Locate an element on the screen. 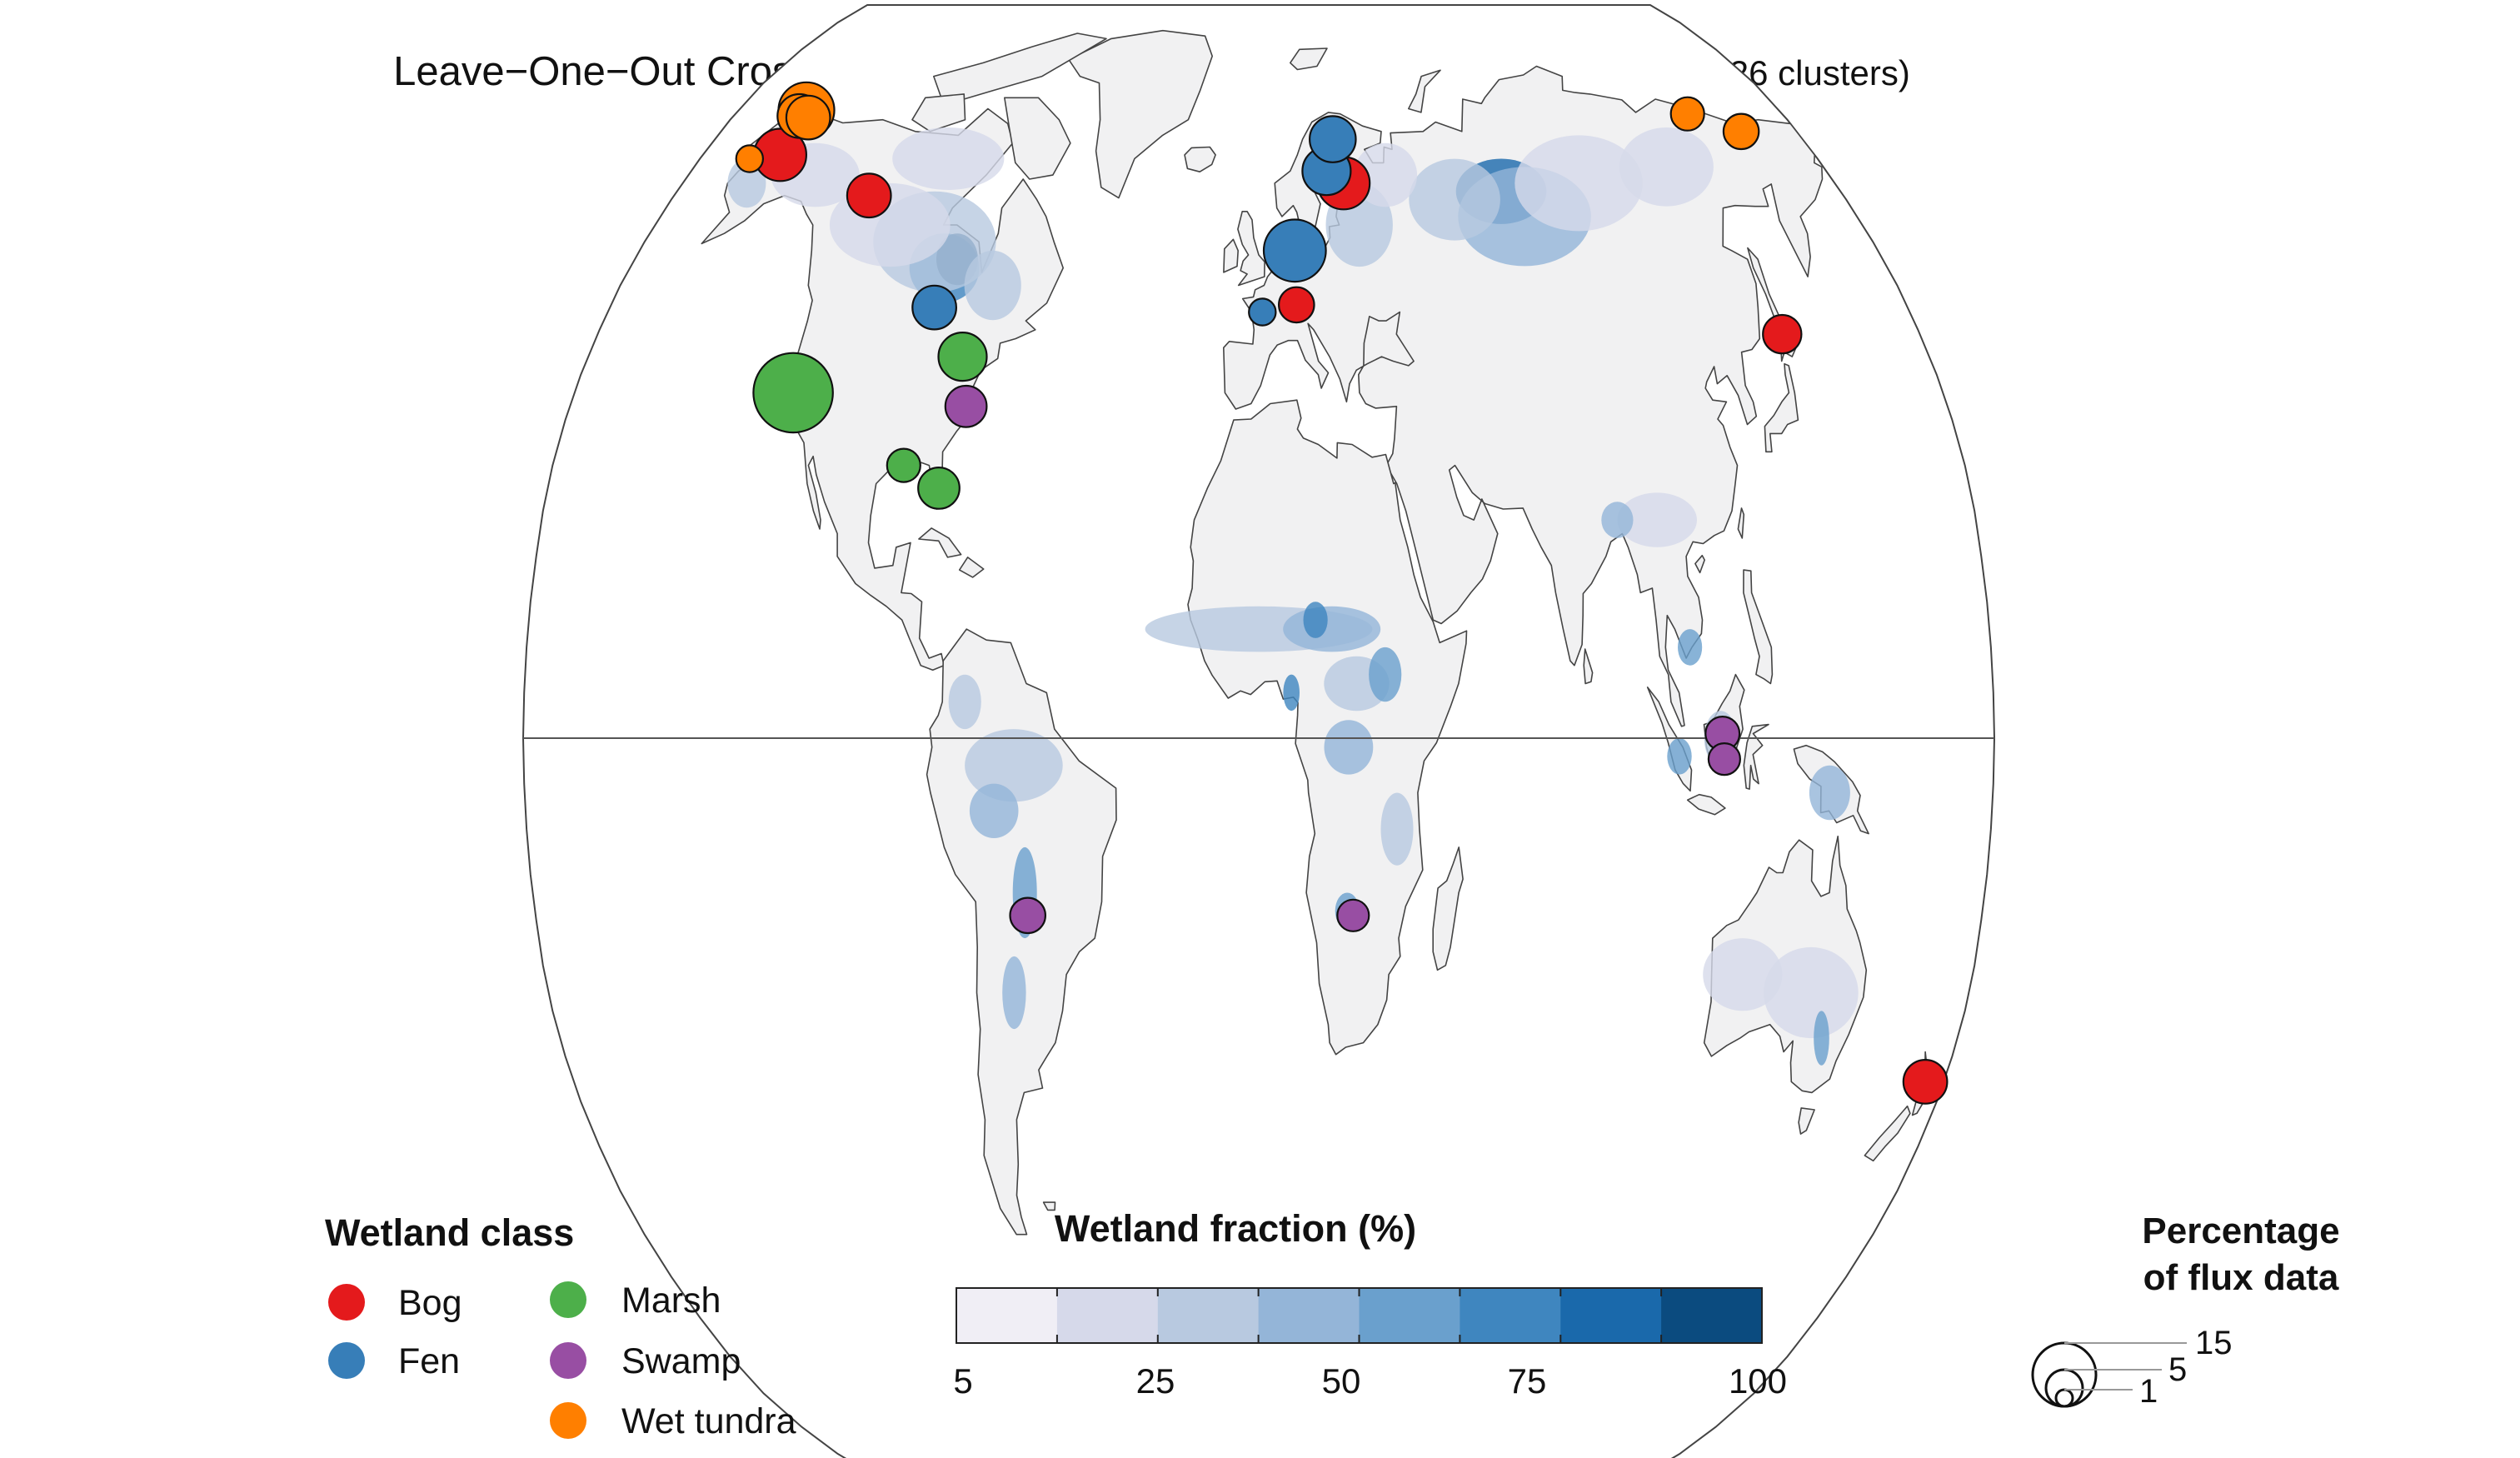 The height and width of the screenshot is (1458, 2520). size-legend-title-line2: of flux data is located at coordinates (2241, 1277).